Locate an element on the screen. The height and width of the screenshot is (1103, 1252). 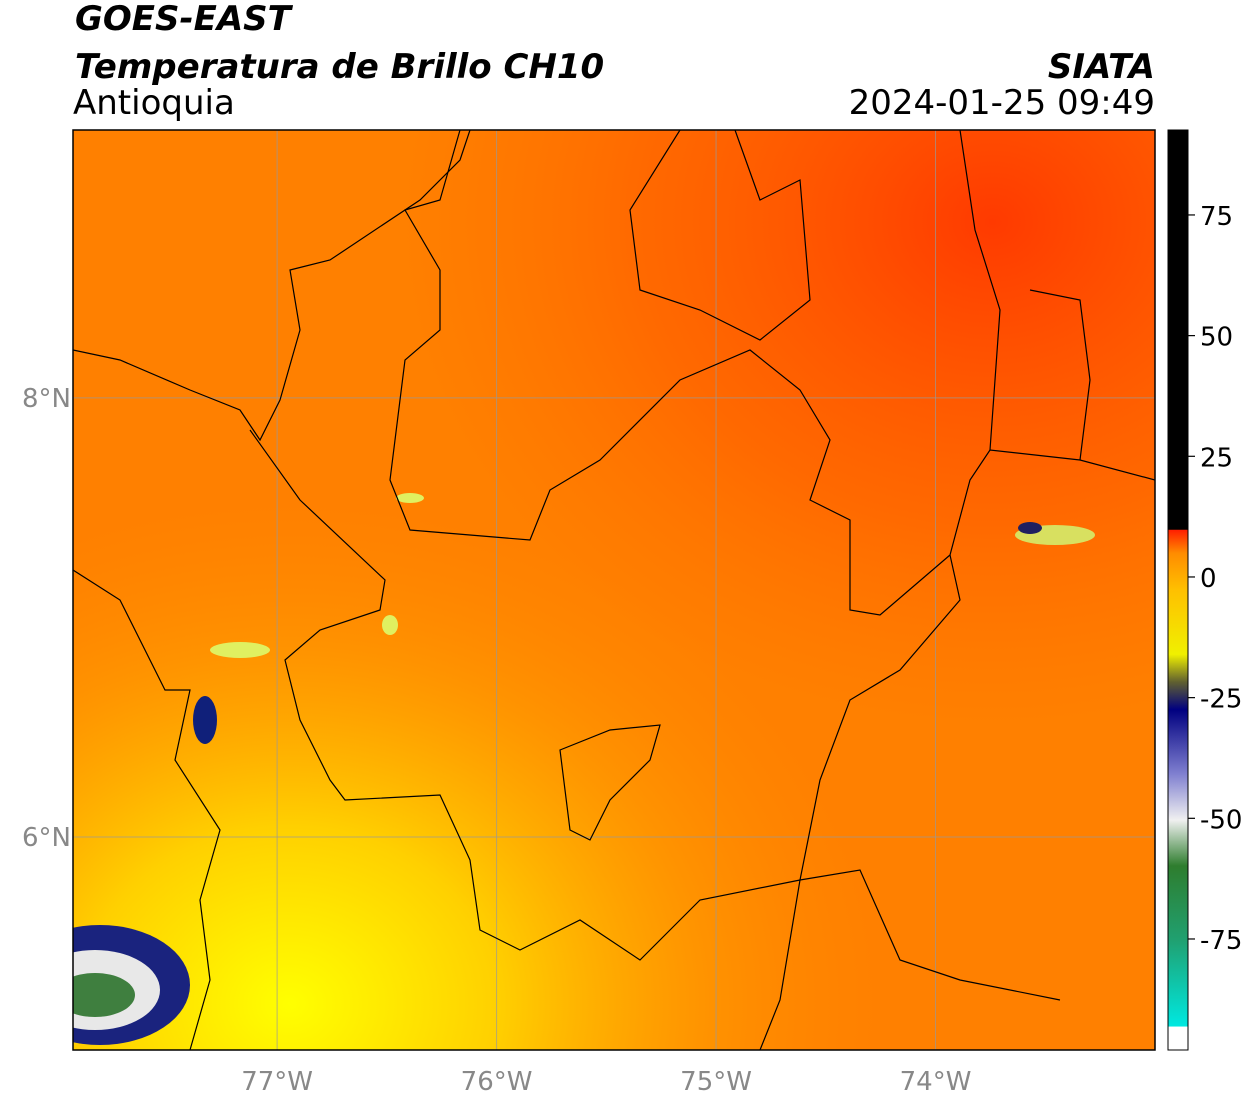
product-title: Temperatura de Brillo CH10 is located at coordinates (339, 67).